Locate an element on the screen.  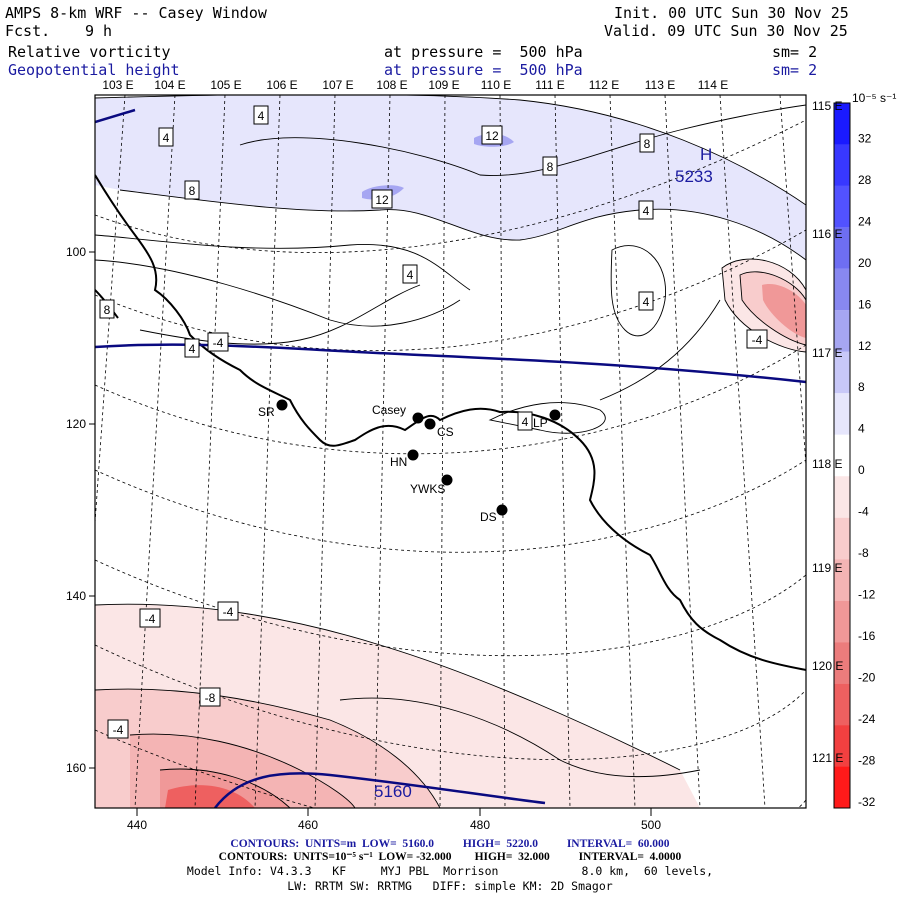
longitude-label-right: 118 E is located at coordinates (827, 464).